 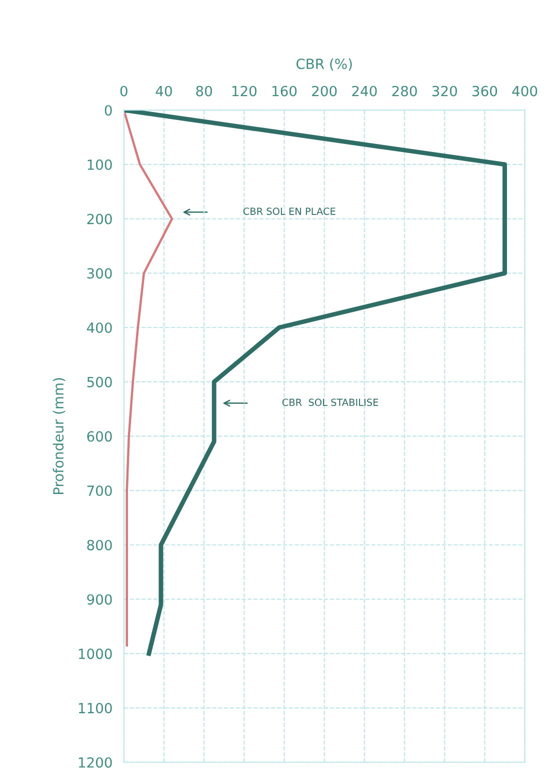 I want to click on y-tick-label: 300, so click(x=99, y=273).